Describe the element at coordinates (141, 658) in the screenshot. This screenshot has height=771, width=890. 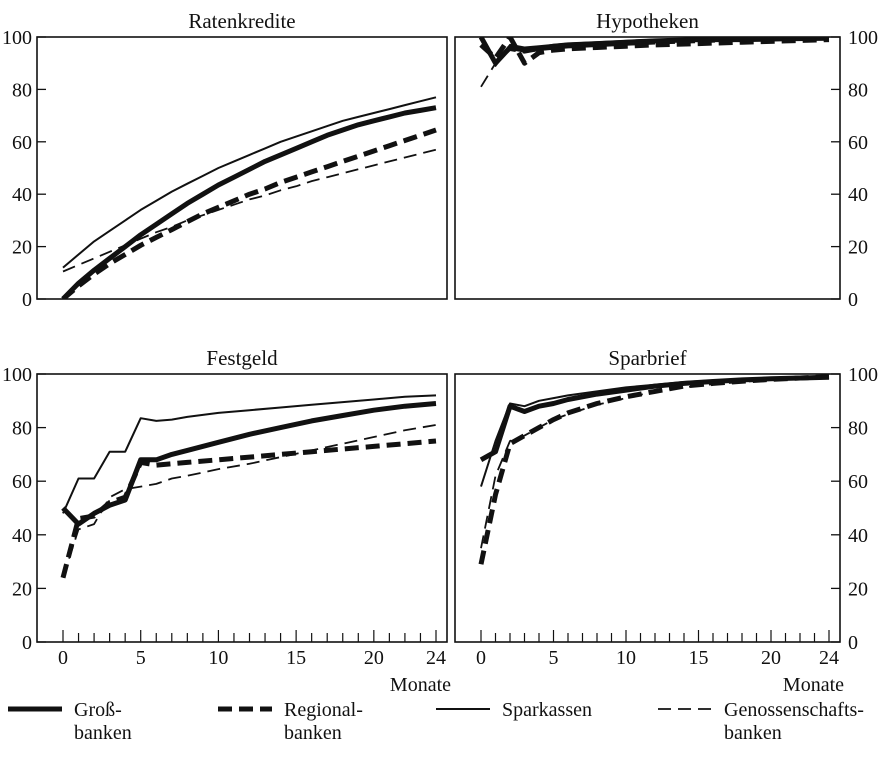
I see `xtick-label-festgeld-5: 5` at that location.